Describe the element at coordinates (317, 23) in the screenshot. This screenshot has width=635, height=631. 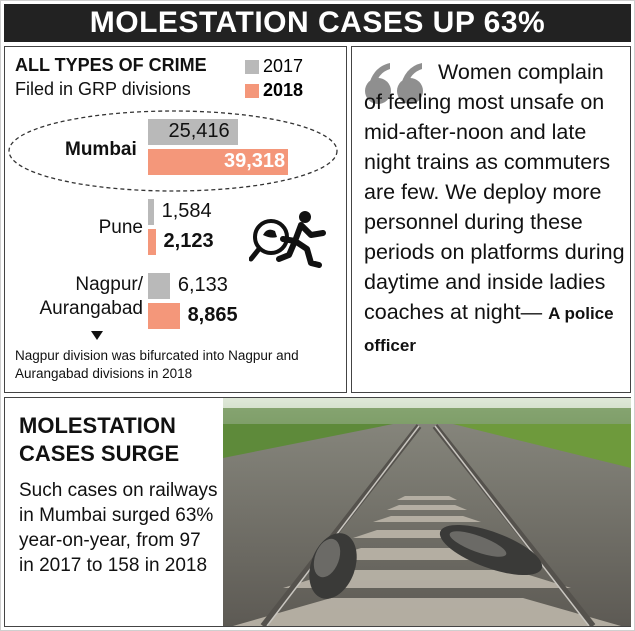
I see `banner-title: MOLESTATION CASES UP 63%` at that location.